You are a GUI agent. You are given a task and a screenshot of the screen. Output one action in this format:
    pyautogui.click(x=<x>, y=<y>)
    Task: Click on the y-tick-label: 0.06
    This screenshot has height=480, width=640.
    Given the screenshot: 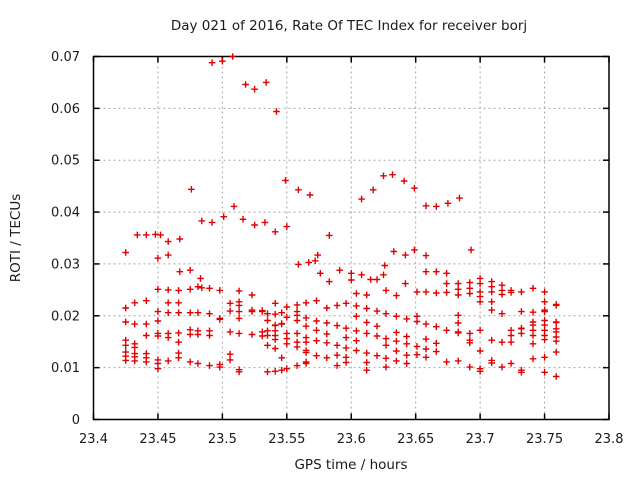 What is the action you would take?
    pyautogui.click(x=65, y=109)
    